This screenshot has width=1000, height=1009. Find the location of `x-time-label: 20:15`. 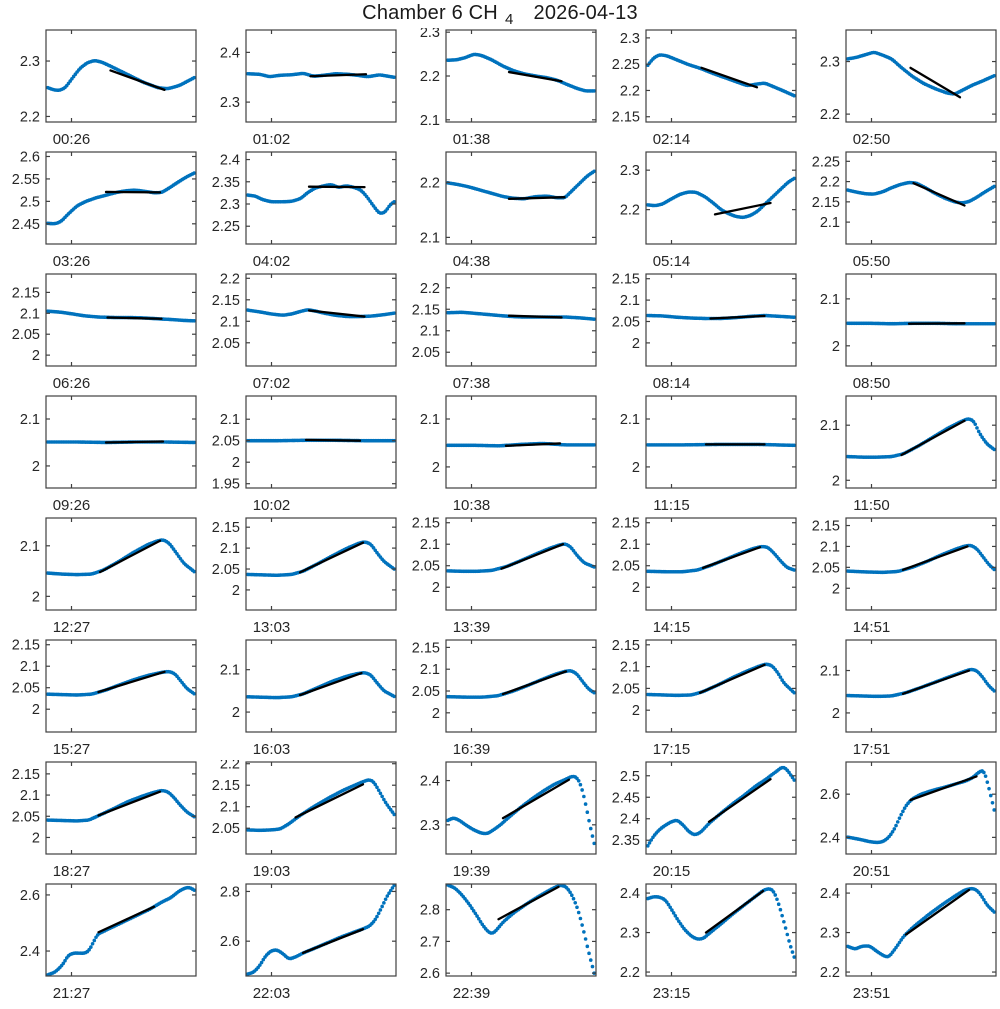

x-time-label: 20:15 is located at coordinates (672, 871).